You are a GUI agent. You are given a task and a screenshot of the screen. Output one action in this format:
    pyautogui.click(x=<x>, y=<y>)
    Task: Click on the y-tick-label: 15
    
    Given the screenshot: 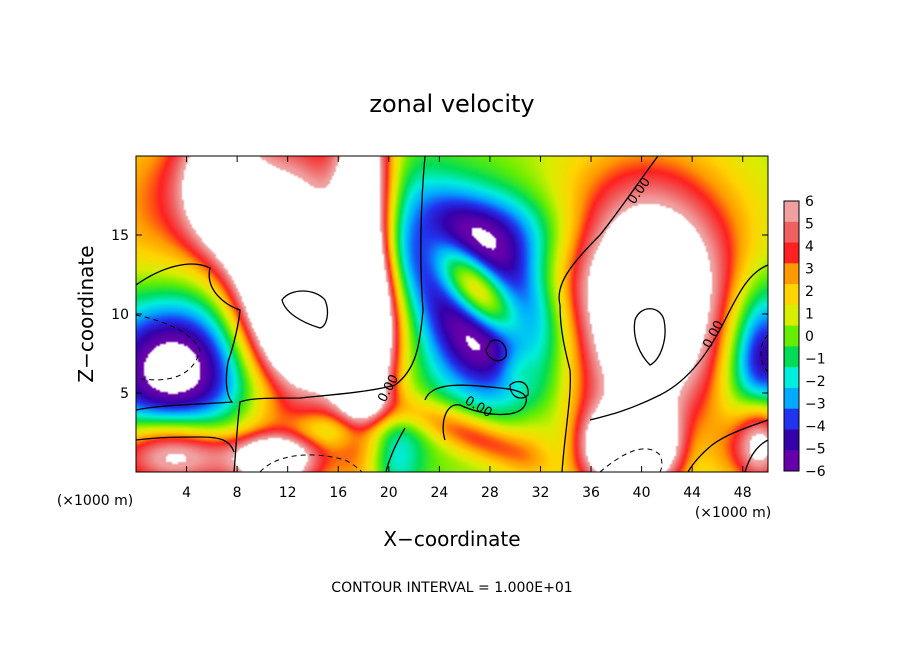 What is the action you would take?
    pyautogui.click(x=120, y=236)
    